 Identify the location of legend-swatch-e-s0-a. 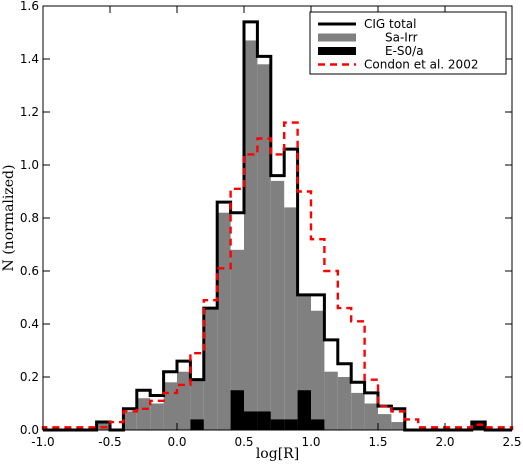
(337, 51).